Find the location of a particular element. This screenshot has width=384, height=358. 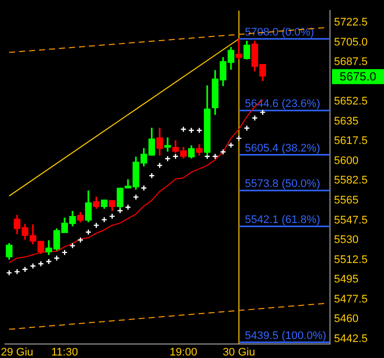

y-tick-label: 5722.5 is located at coordinates (351, 22).